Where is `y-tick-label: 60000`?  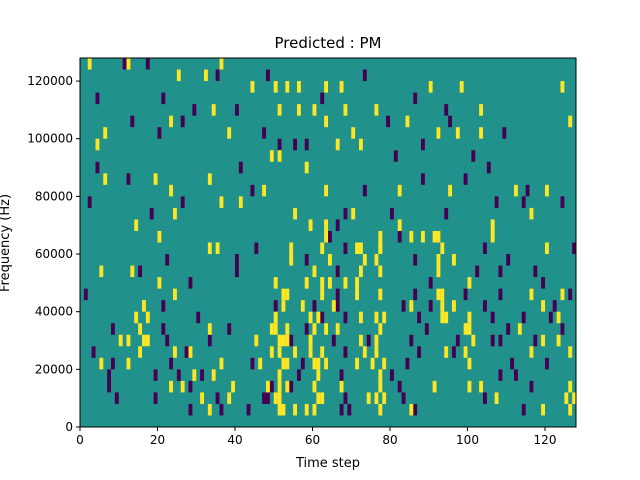 y-tick-label: 60000 is located at coordinates (54, 254).